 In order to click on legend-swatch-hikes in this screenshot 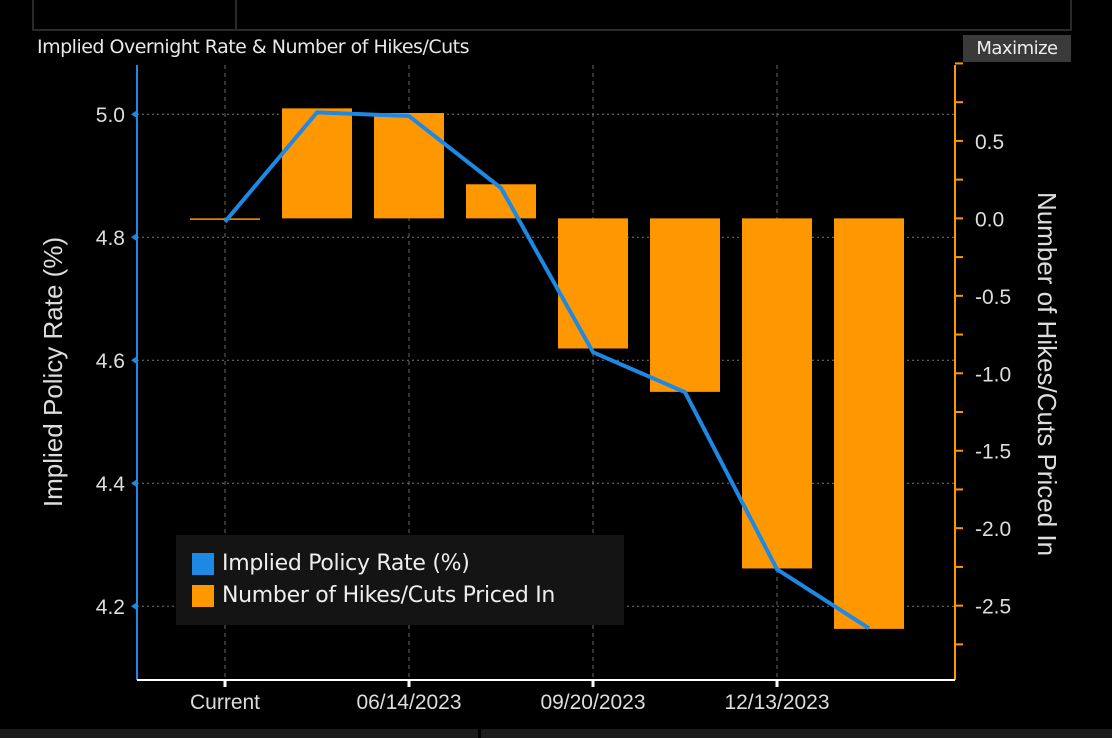, I will do `click(203, 595)`.